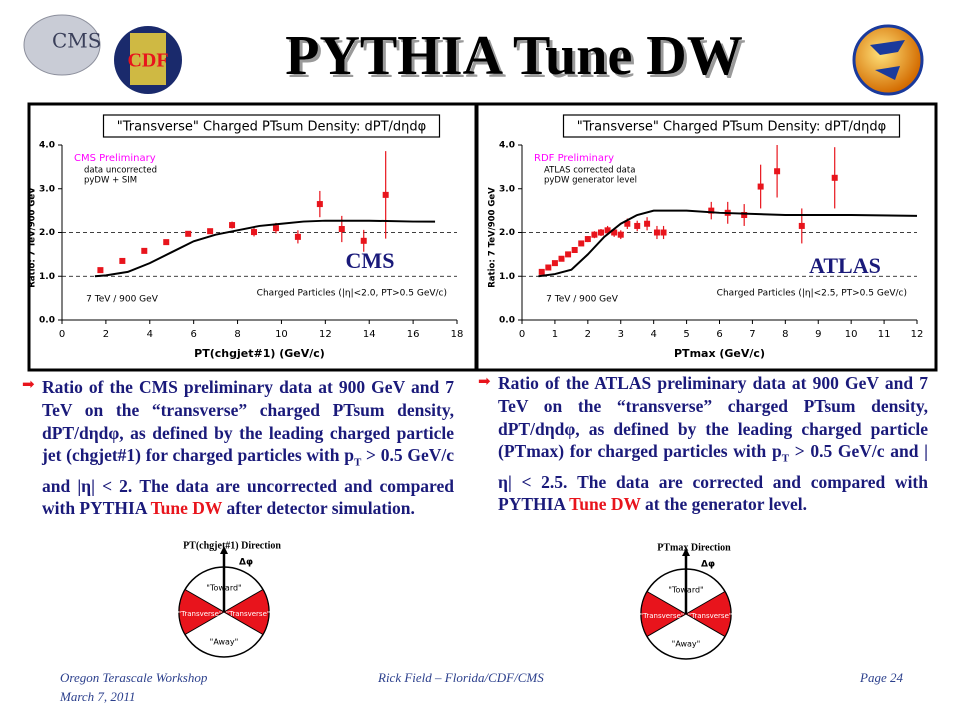 This screenshot has height=720, width=960. What do you see at coordinates (517, 59) in the screenshot?
I see `title-shadow: PYTHIA Tune DW` at bounding box center [517, 59].